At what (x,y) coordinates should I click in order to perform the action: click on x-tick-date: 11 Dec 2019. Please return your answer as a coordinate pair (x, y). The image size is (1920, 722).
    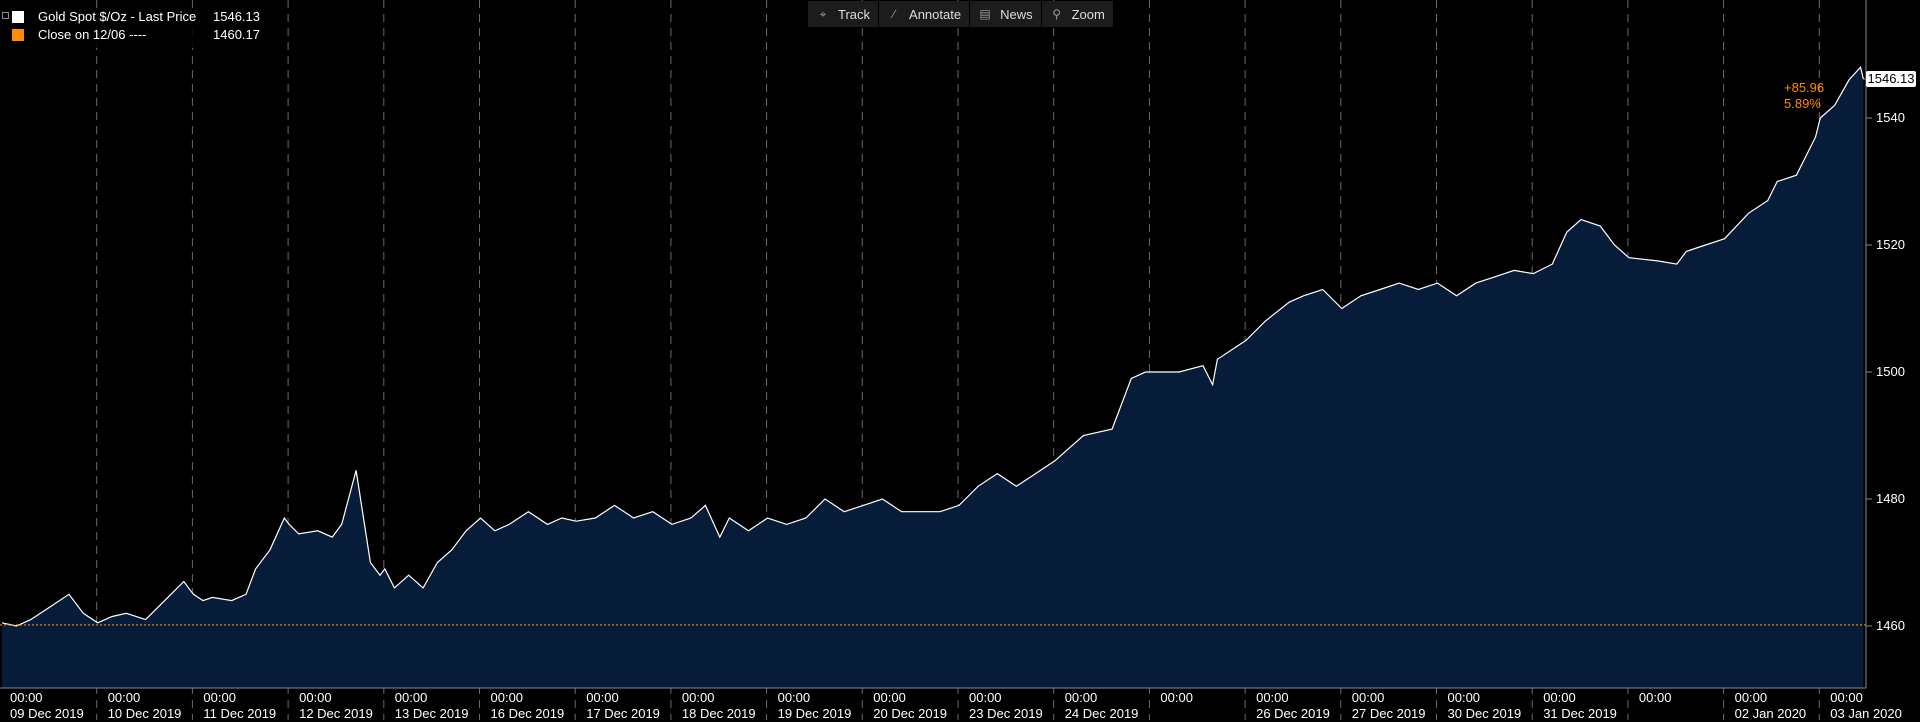
    Looking at the image, I should click on (240, 713).